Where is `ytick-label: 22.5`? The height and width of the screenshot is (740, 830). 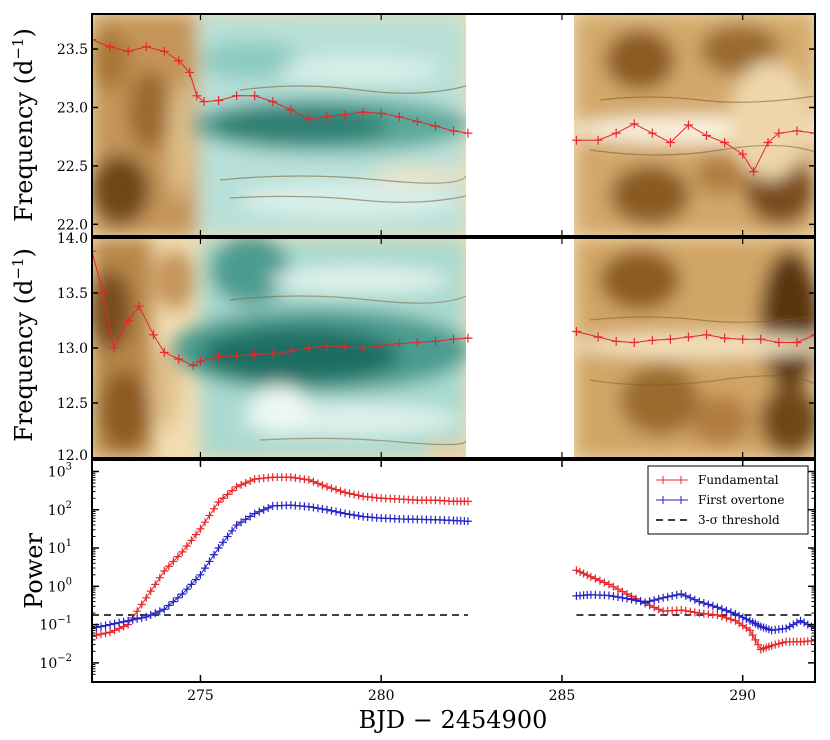 ytick-label: 22.5 is located at coordinates (72, 167).